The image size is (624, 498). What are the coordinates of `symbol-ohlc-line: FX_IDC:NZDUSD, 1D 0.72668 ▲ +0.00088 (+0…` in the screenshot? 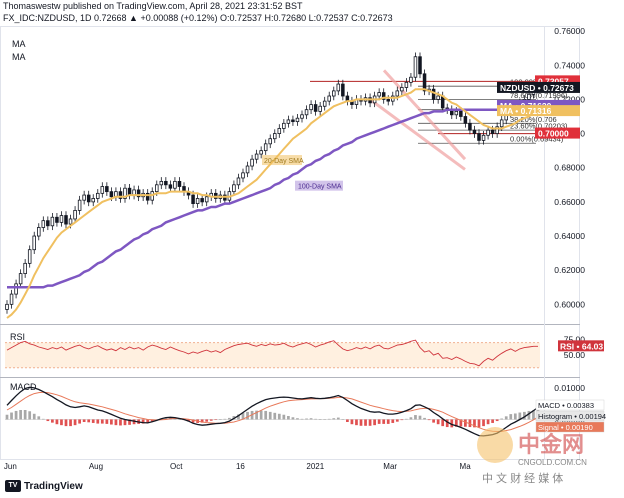 It's located at (198, 18).